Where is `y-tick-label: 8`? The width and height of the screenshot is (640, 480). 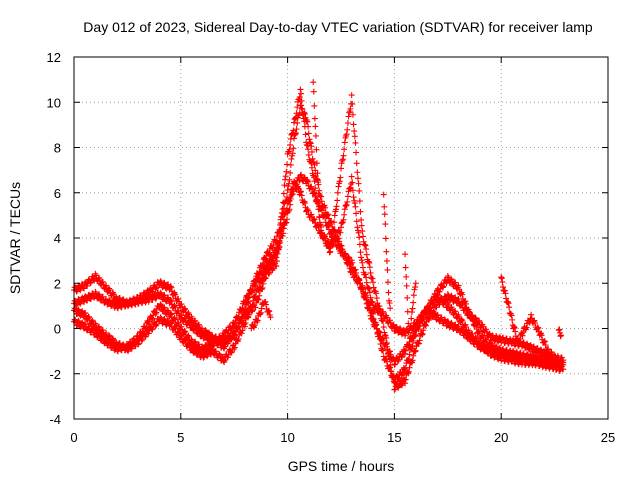 y-tick-label: 8 is located at coordinates (57, 148).